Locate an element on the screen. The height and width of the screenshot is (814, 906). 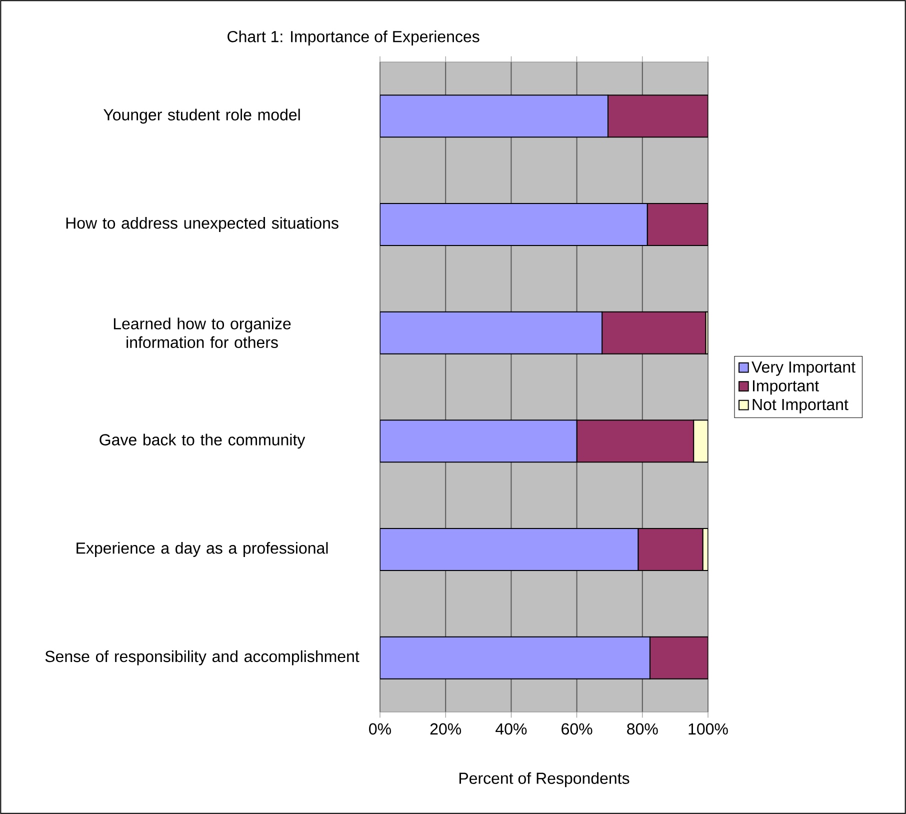
x-tick-label: 40% is located at coordinates (511, 729).